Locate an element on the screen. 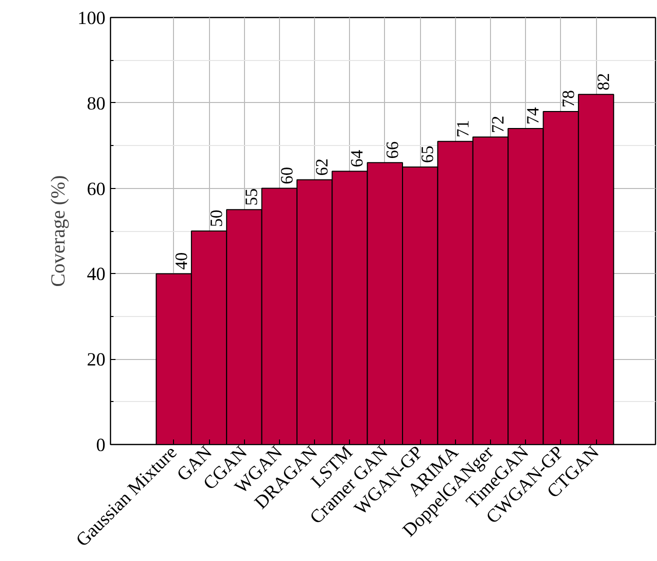  data-label: 78 is located at coordinates (568, 99).